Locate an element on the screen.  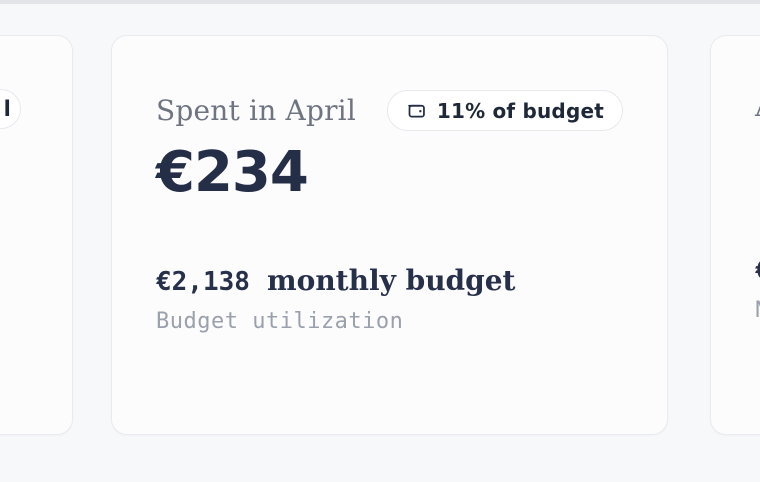
monthly-budget-label: monthly budget is located at coordinates (391, 280).